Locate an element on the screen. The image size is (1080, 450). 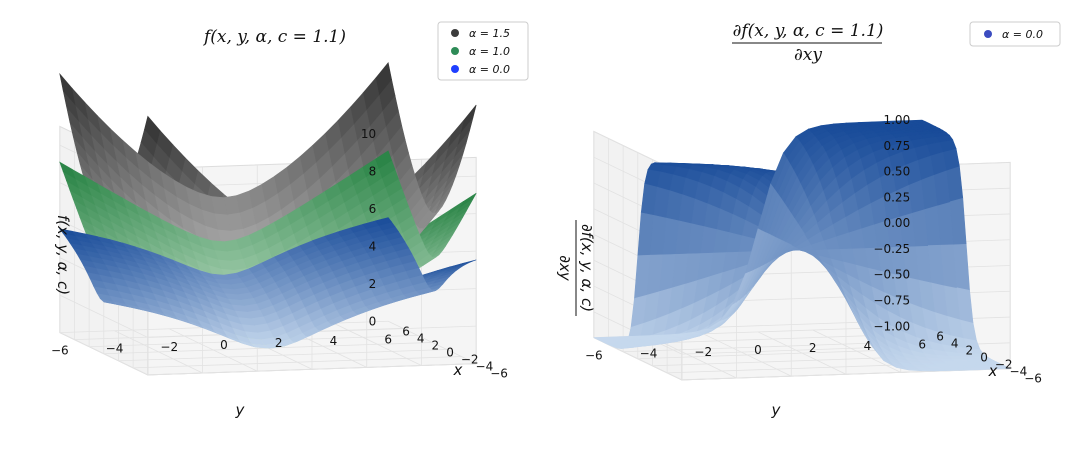
chart-1-xlabel: x is located at coordinates (458, 370).